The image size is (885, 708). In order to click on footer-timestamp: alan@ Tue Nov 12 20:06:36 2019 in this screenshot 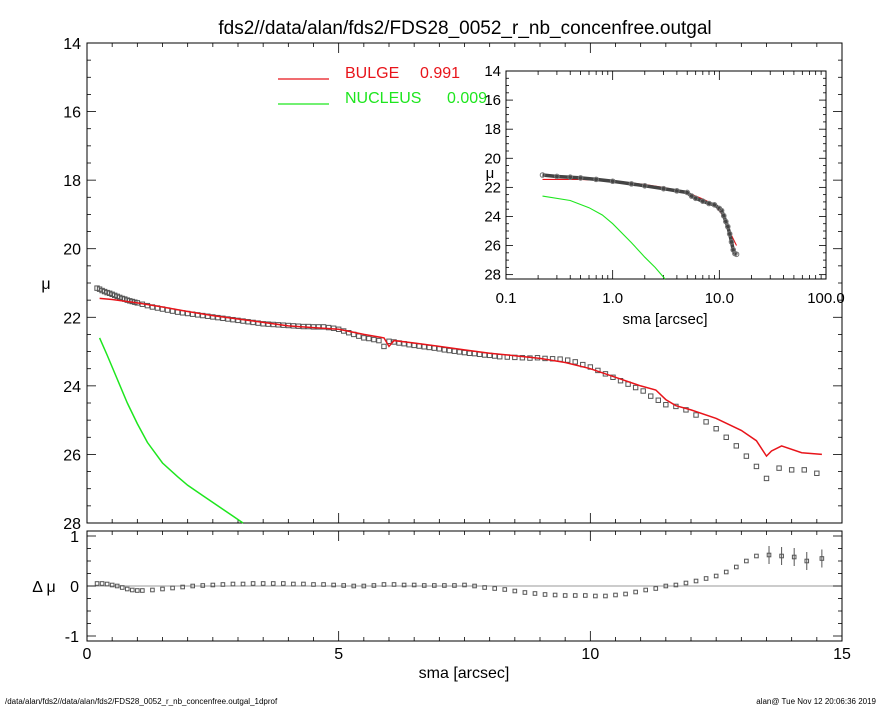, I will do `click(816, 701)`.